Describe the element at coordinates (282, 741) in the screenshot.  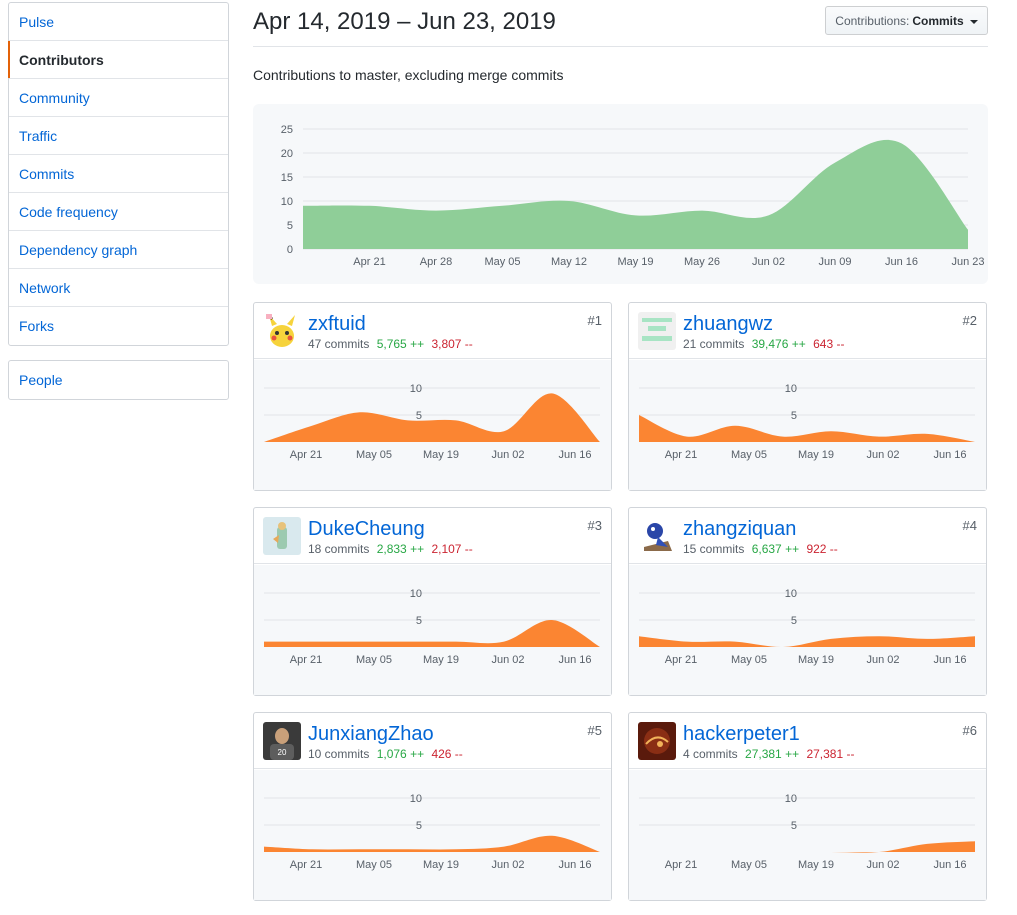
I see `avatar: 20` at that location.